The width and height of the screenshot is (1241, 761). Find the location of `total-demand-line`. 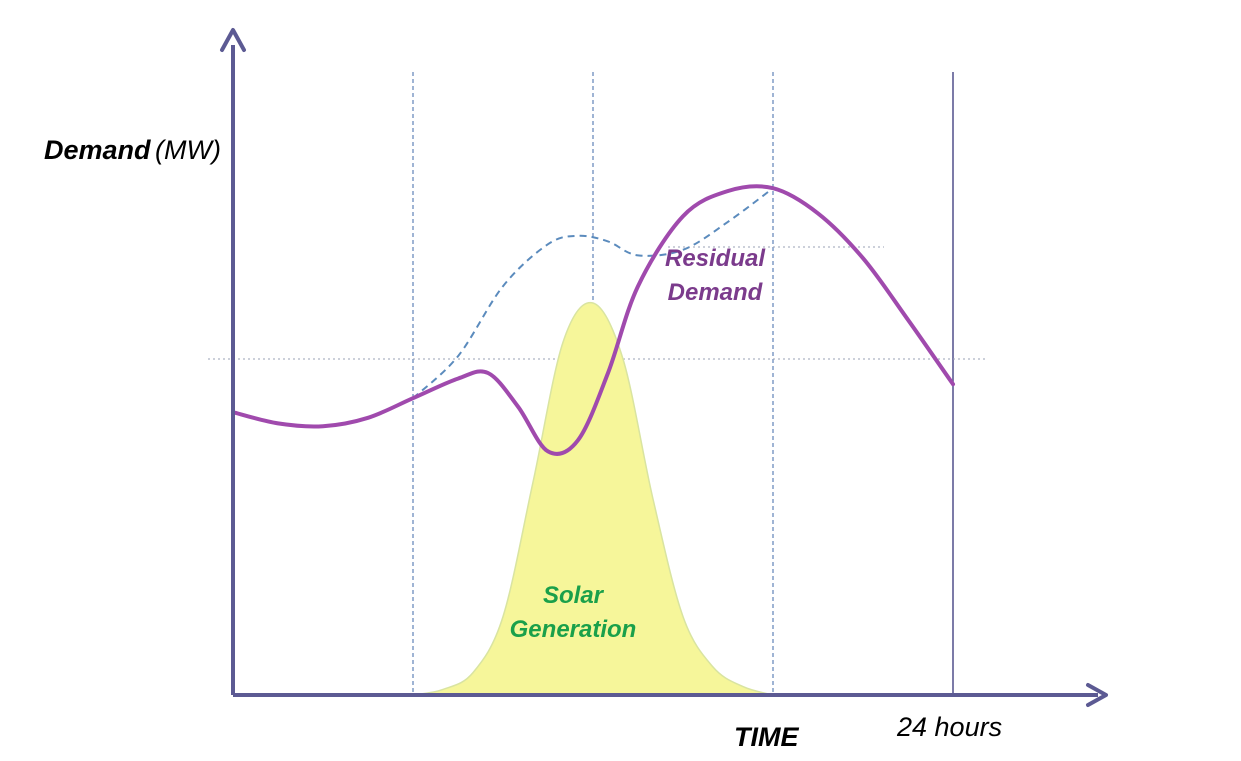

total-demand-line is located at coordinates (593, 293).